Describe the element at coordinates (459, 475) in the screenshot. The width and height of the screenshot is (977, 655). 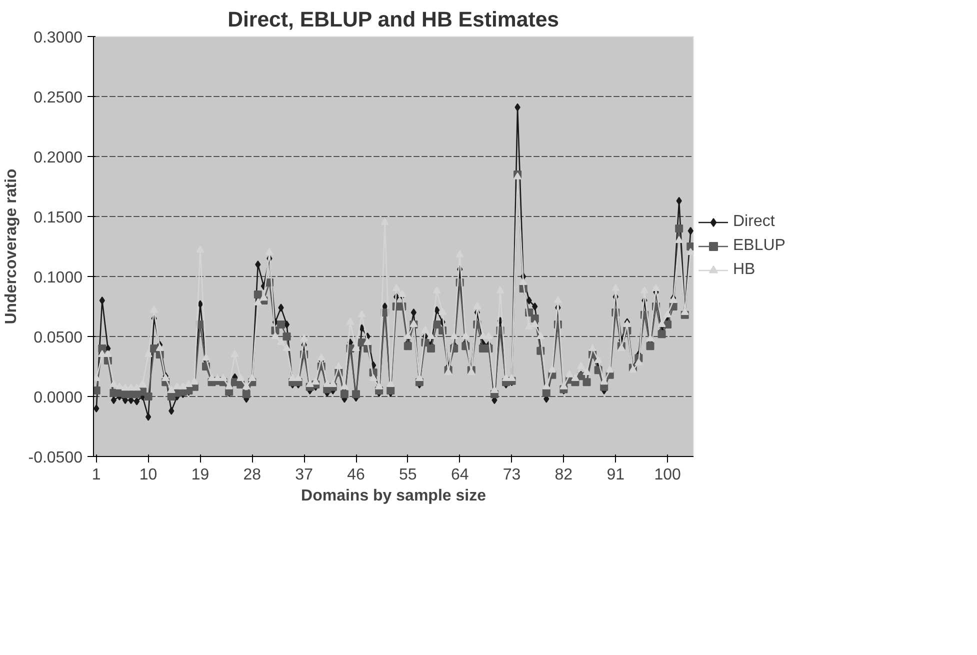
I see `x-tick-label: 64` at that location.